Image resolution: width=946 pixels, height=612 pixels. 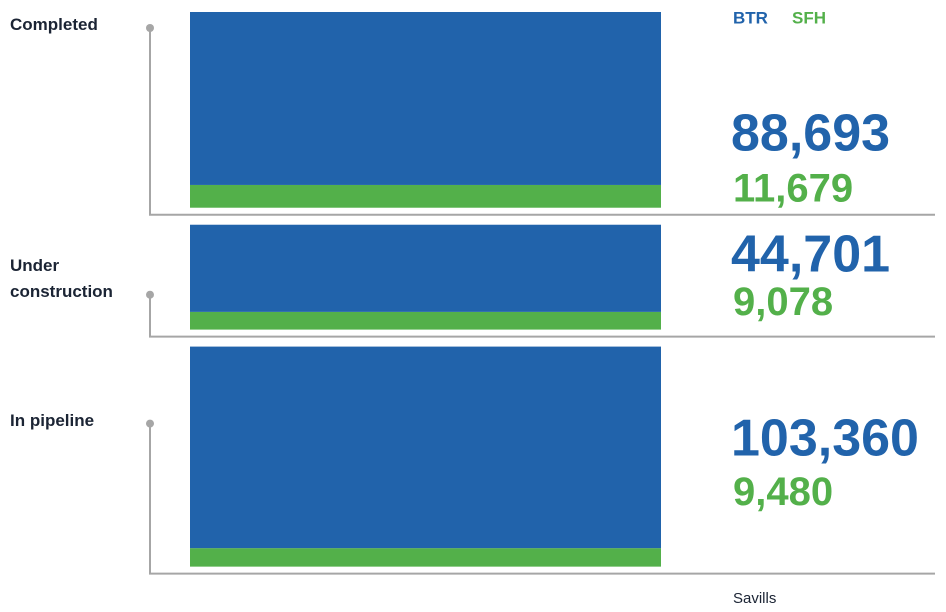 I want to click on value-label: 9,078, so click(x=783, y=302).